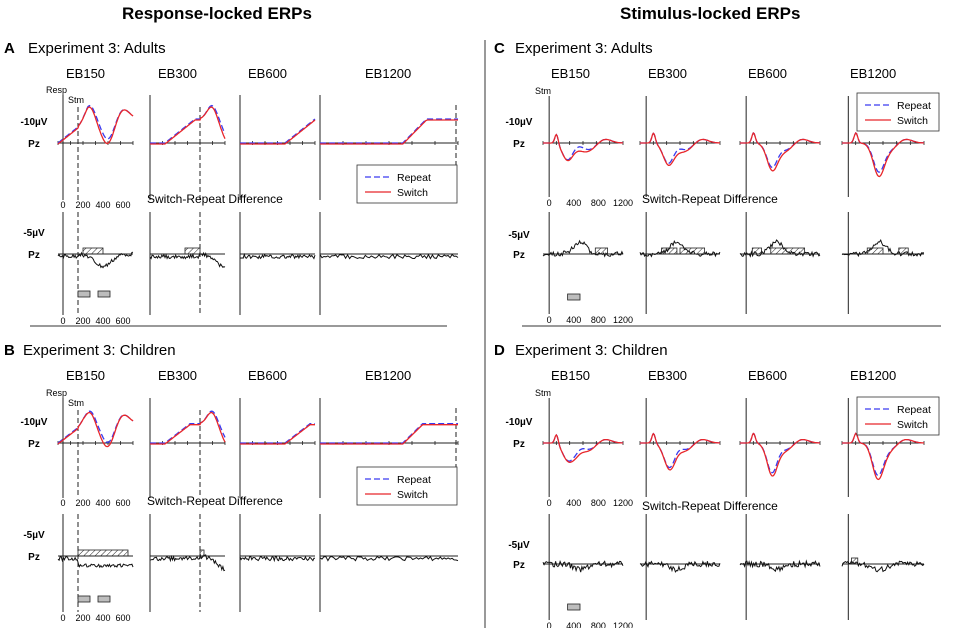 The height and width of the screenshot is (628, 964). I want to click on legend-box, so click(407, 184).